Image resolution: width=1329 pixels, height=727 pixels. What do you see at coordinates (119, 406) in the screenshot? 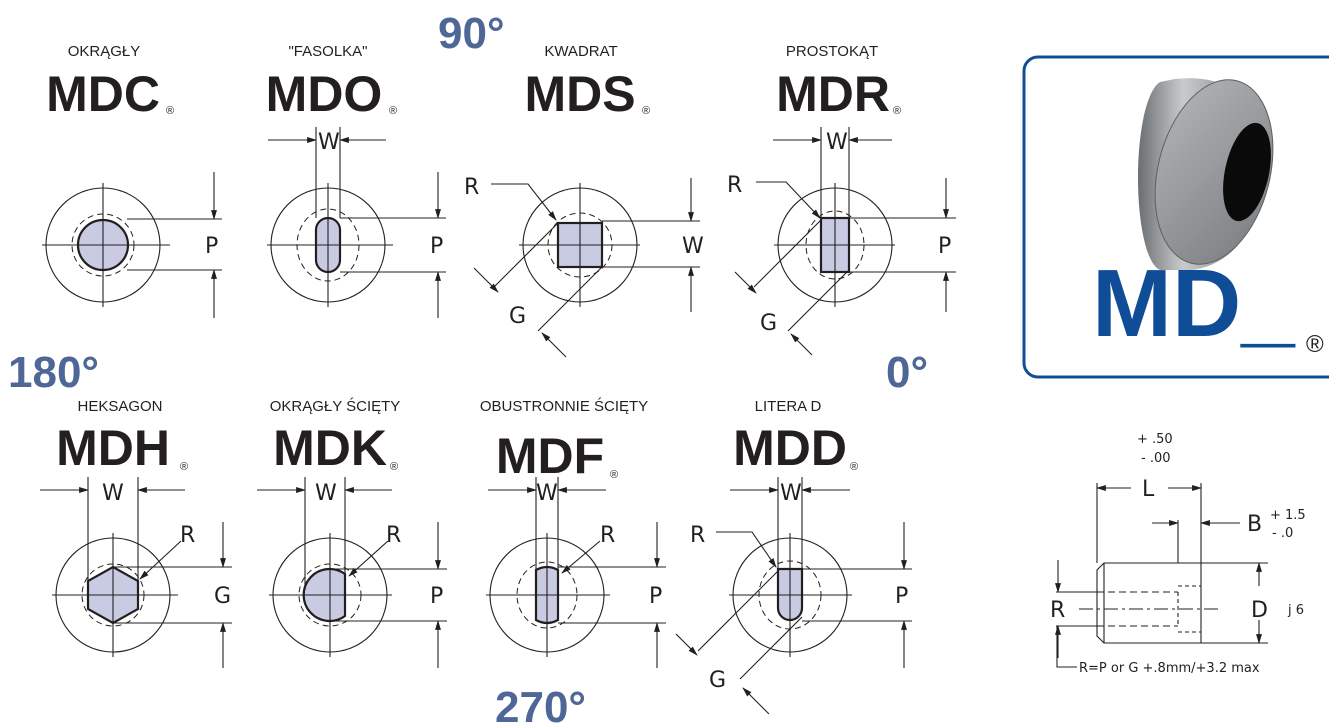
I see `shape-name: HEKSAGON` at bounding box center [119, 406].